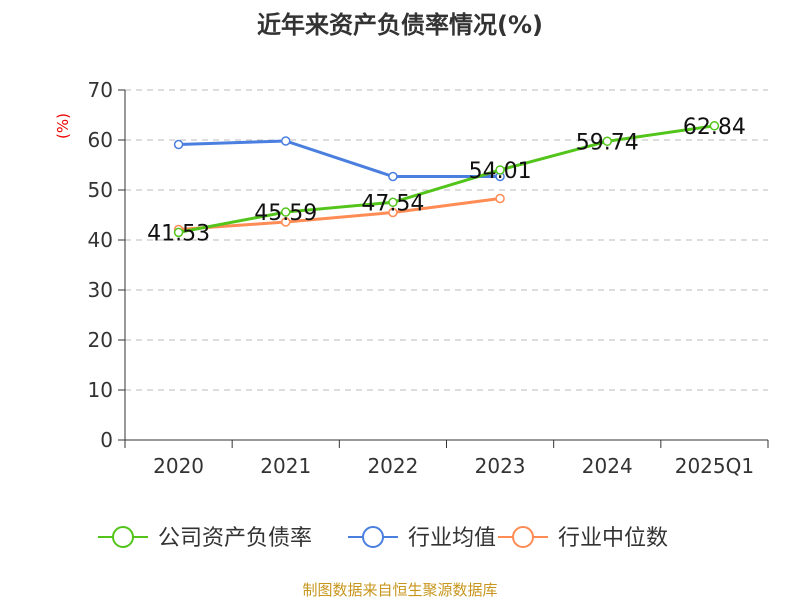 This screenshot has height=600, width=800. Describe the element at coordinates (399, 590) in the screenshot. I see `source-note: 制图数据来自恒生聚源数据库` at that location.